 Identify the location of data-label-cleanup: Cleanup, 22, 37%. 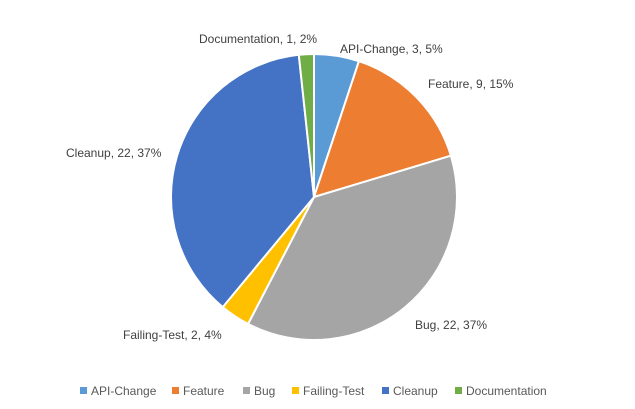
(114, 153).